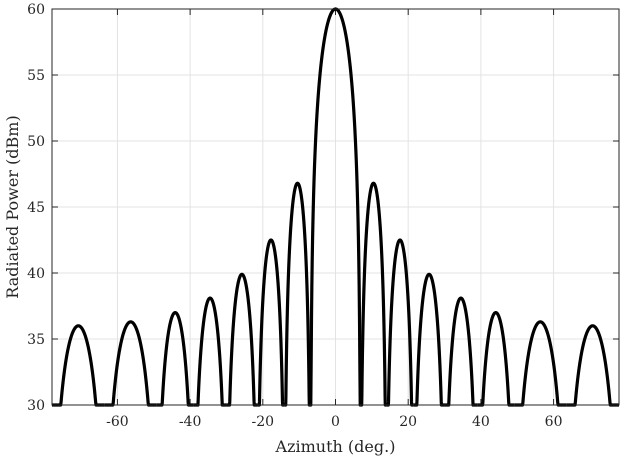 This screenshot has width=622, height=458. Describe the element at coordinates (554, 422) in the screenshot. I see `x-tick-label: 60` at that location.